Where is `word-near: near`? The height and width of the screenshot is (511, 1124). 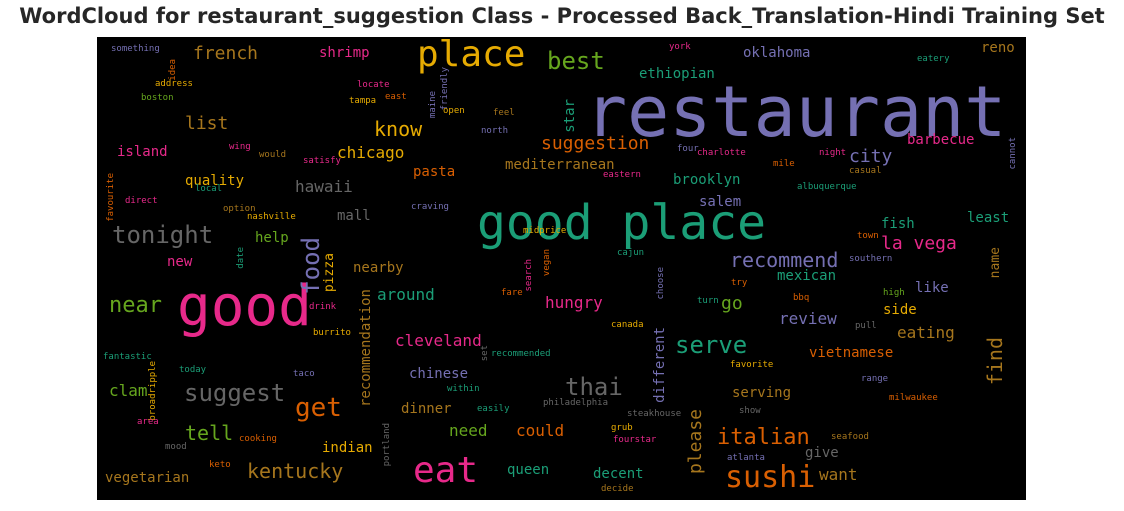 word-near: near is located at coordinates (135, 305).